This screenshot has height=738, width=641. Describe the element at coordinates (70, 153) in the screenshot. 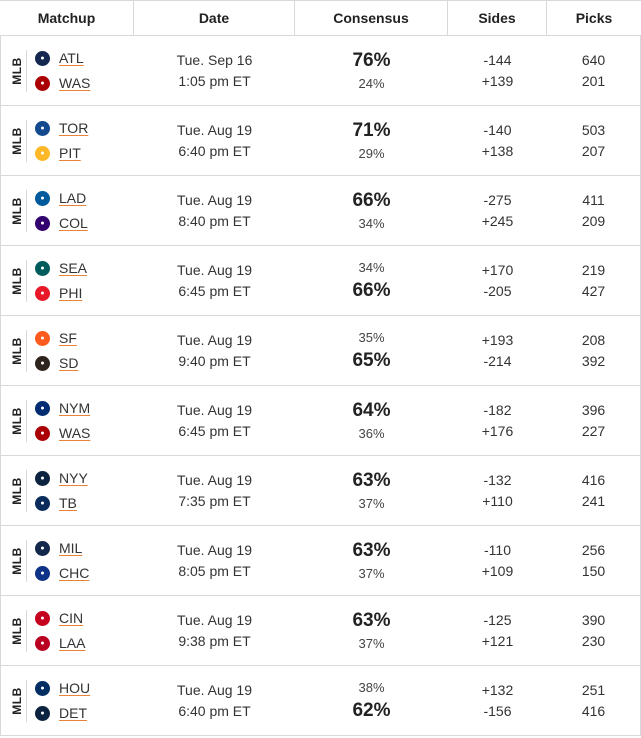

I see `home-team-link: PIT` at that location.